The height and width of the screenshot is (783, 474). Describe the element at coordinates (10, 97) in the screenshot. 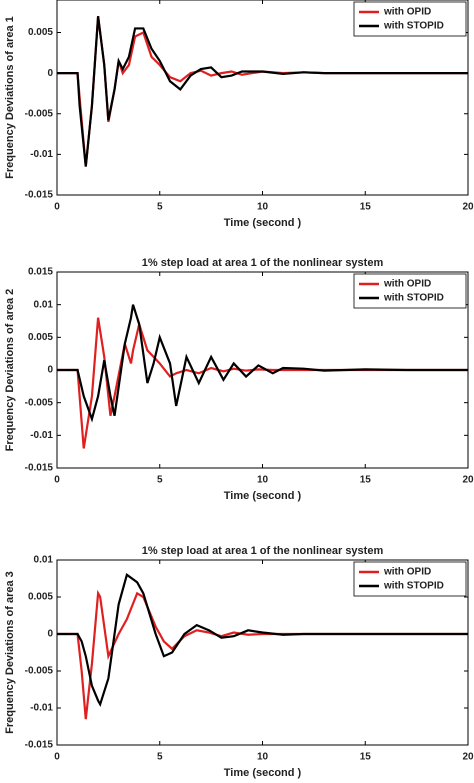

I see `y-axis-label: Frequency Deviations of area 1` at that location.